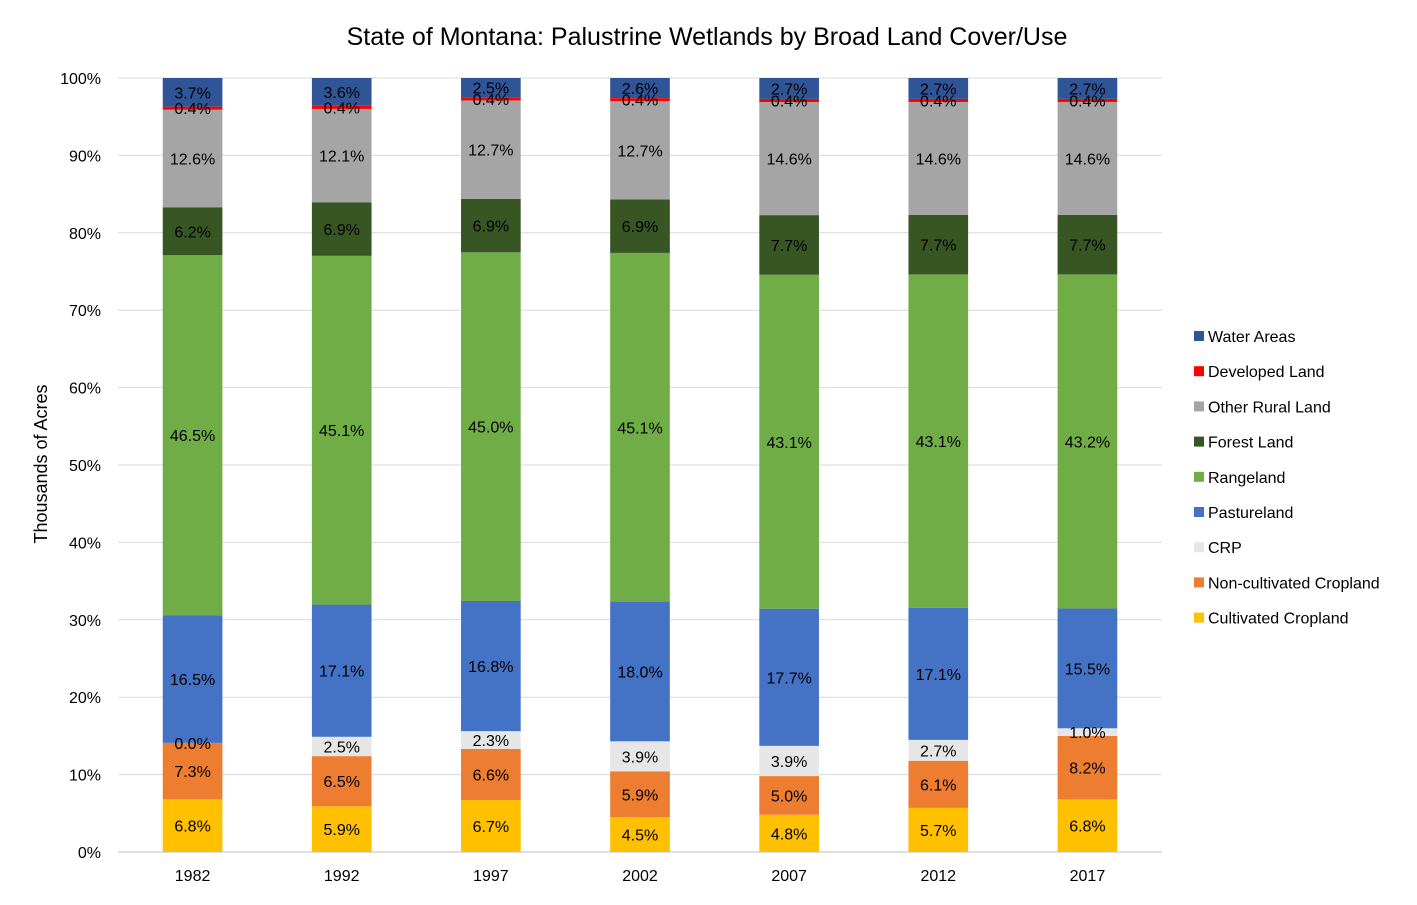 This screenshot has height=905, width=1417. What do you see at coordinates (789, 834) in the screenshot?
I see `data-label-cultivated-cropland: 4.8%` at bounding box center [789, 834].